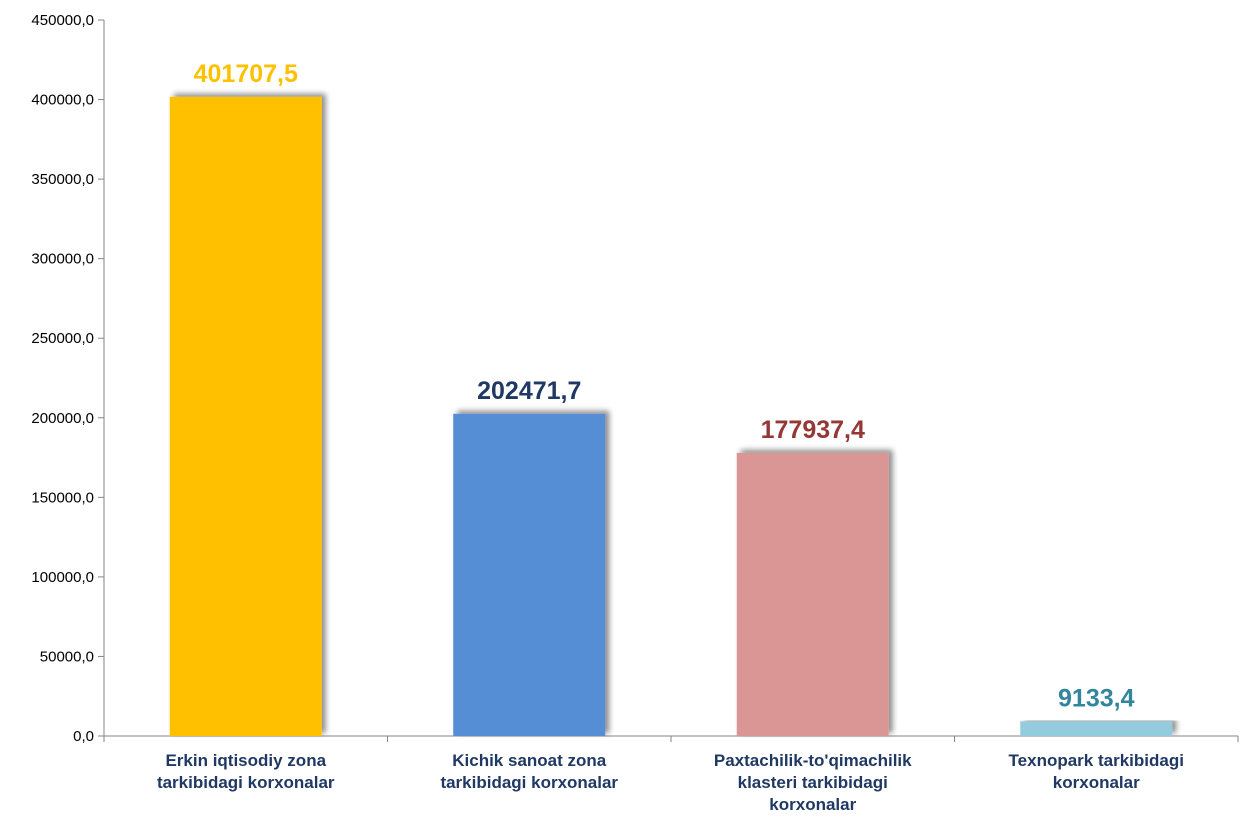 Image resolution: width=1242 pixels, height=817 pixels. Describe the element at coordinates (62, 497) in the screenshot. I see `y-tick-label: 150000,0` at that location.